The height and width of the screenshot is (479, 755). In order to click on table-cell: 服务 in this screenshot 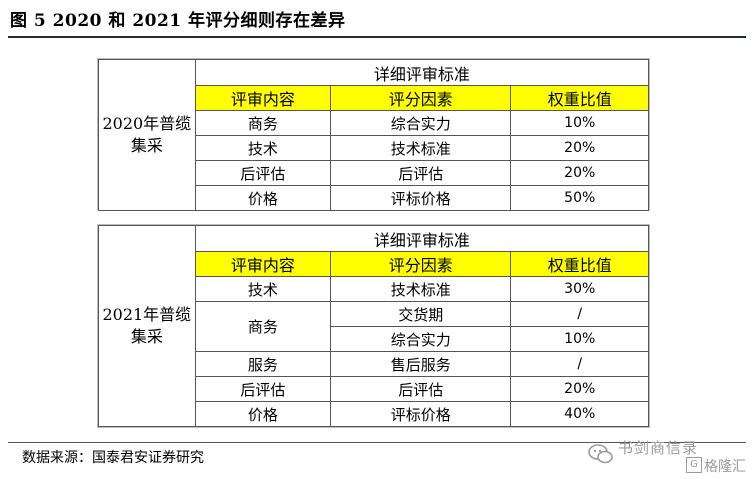, I will do `click(263, 364)`.